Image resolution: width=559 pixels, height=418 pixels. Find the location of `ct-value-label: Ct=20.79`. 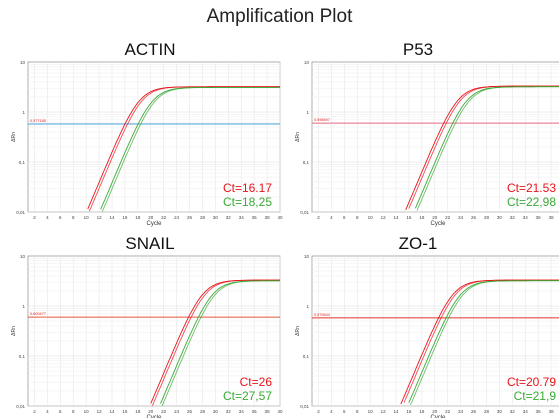

ct-value-label: Ct=20.79 is located at coordinates (531, 382).